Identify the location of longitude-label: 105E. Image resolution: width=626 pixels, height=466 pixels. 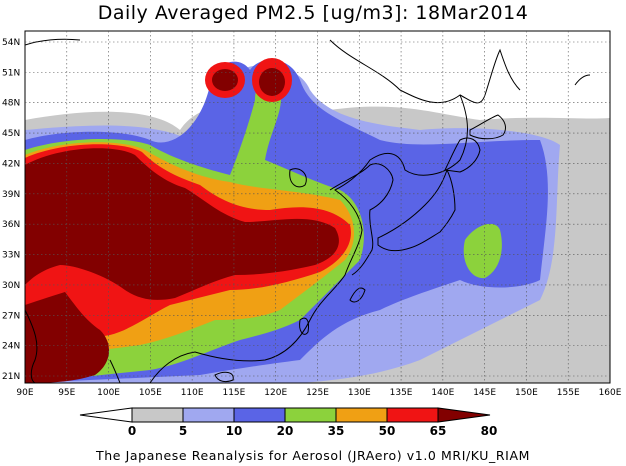
(150, 393).